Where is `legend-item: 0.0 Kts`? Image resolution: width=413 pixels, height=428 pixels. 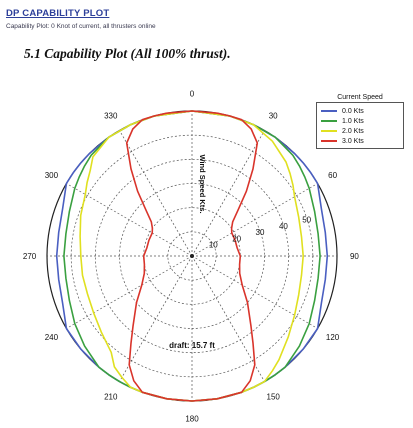
legend-item: 0.0 Kts is located at coordinates (360, 111).